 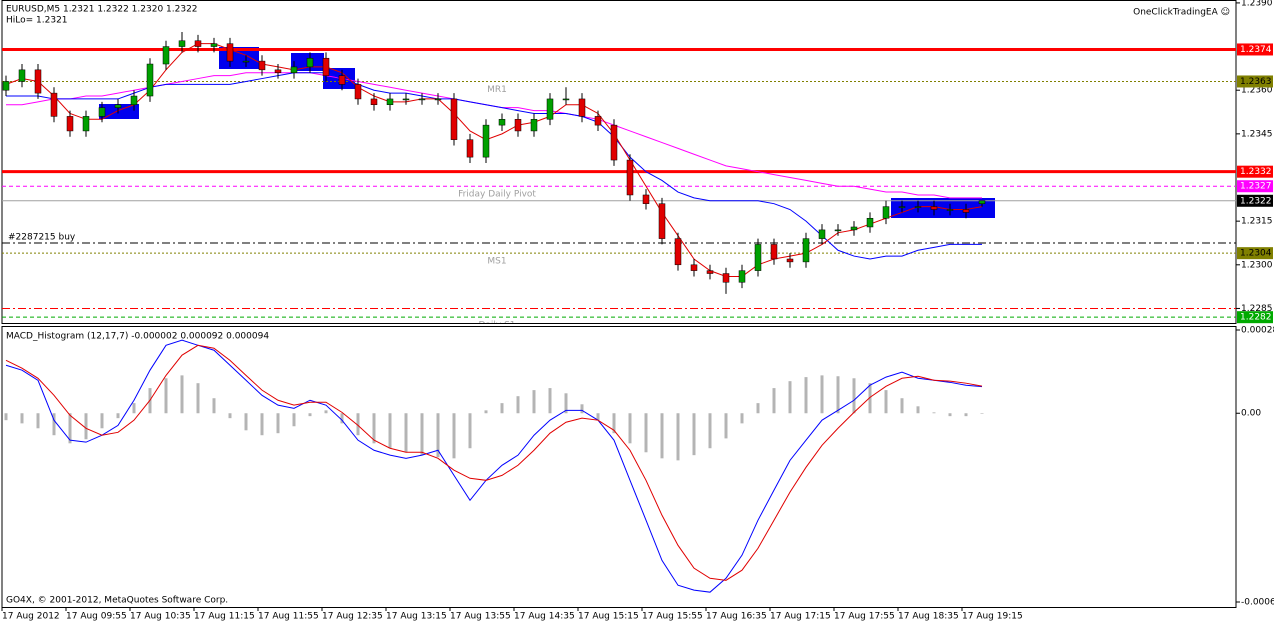 I want to click on level-name: Friday Daily Pivot, so click(x=497, y=195).